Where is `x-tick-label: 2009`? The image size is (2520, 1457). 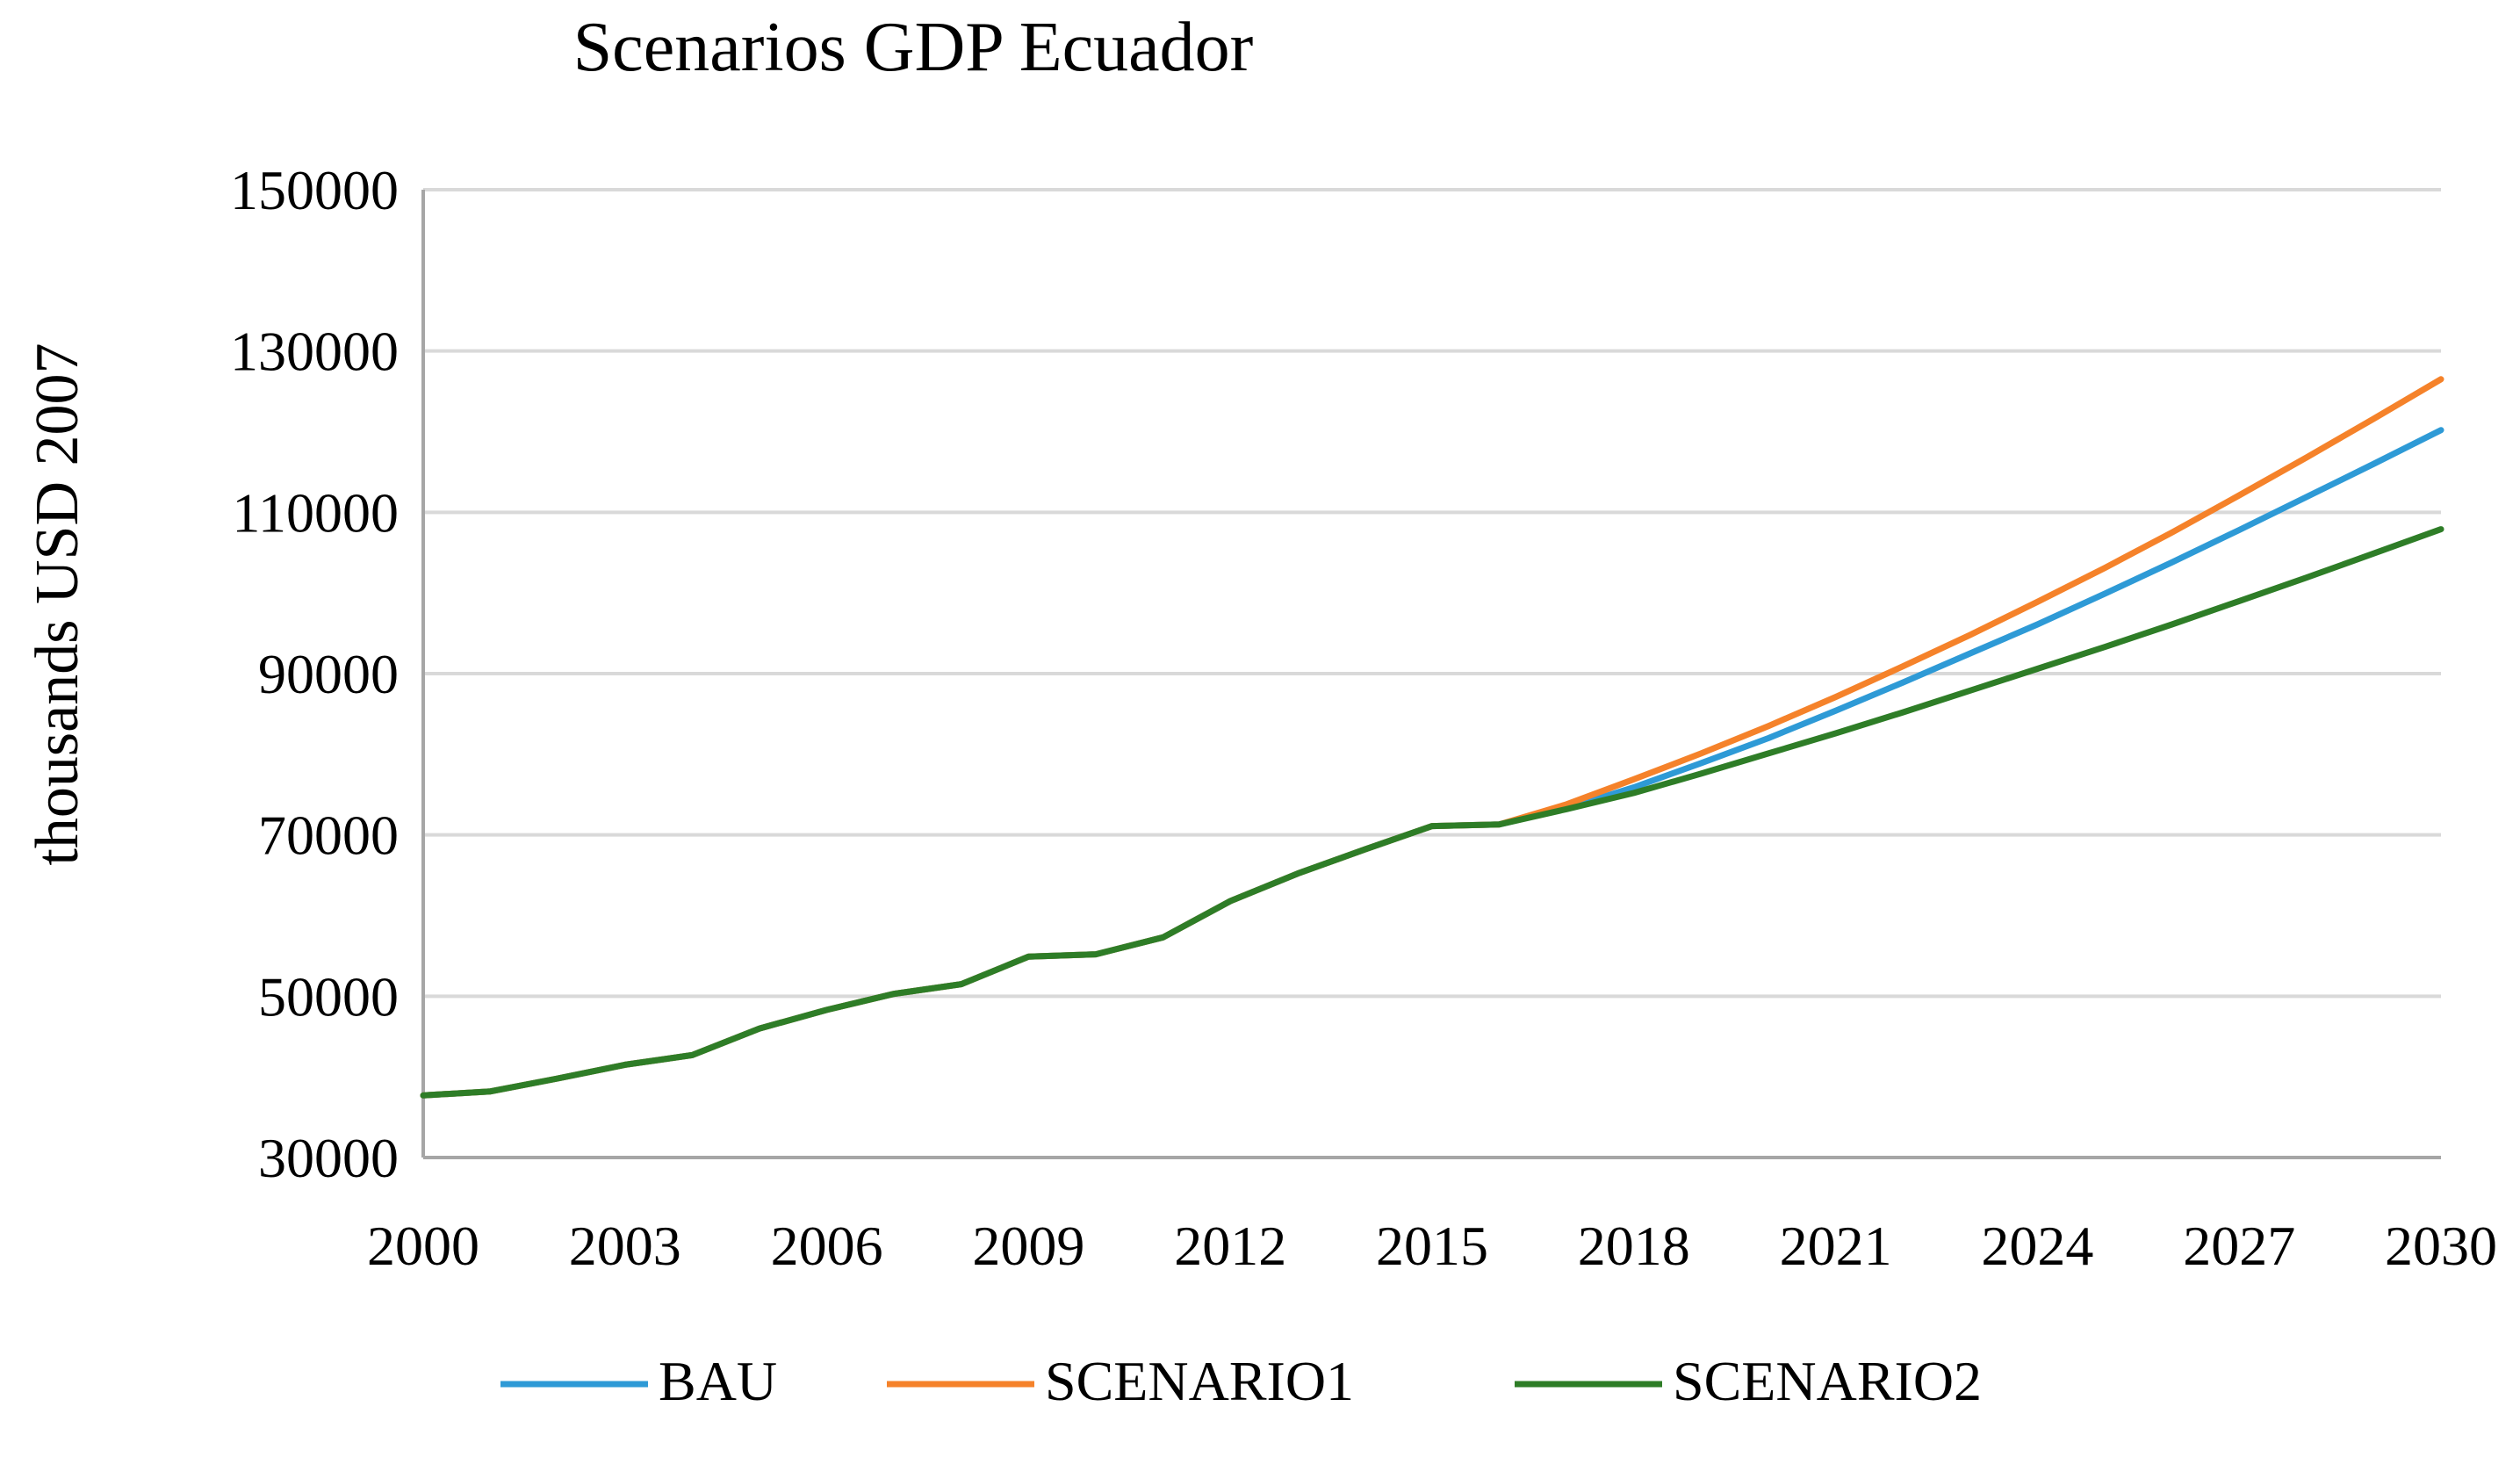 x-tick-label: 2009 is located at coordinates (1028, 1246).